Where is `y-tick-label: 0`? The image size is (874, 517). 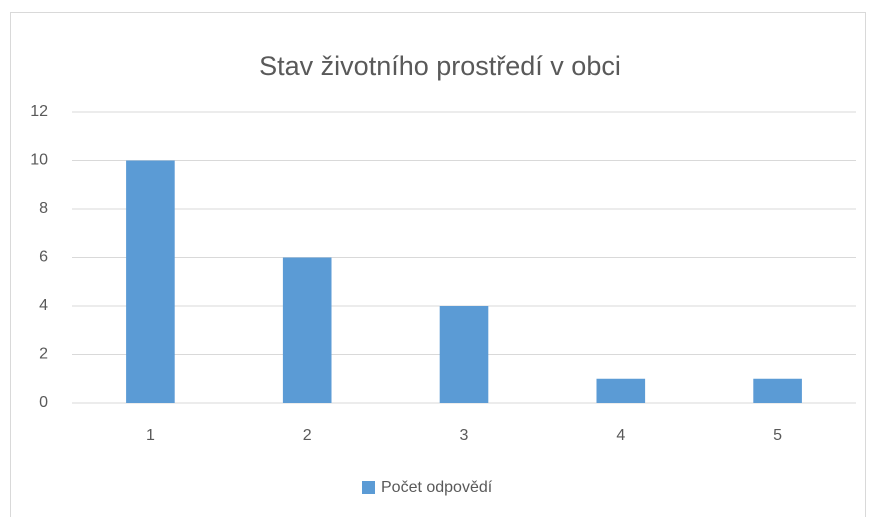
y-tick-label: 0 is located at coordinates (43, 402).